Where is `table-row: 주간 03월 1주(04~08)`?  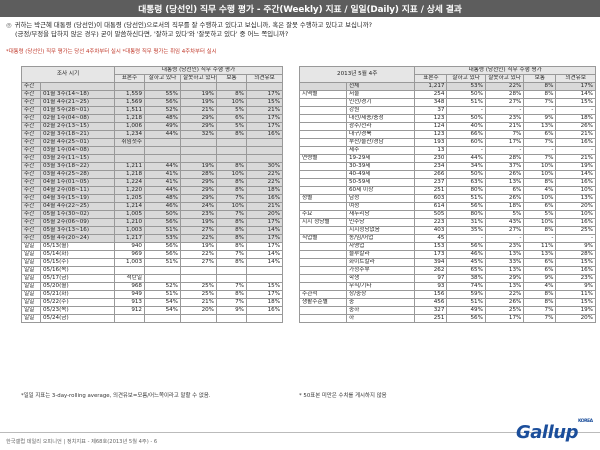
table-row: 주간 03월 1주(04~08) is located at coordinates (152, 150).